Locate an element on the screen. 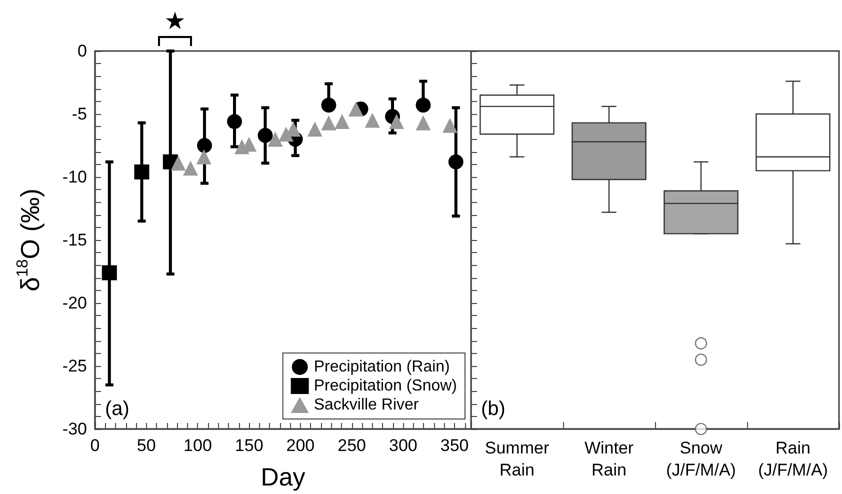 Image resolution: width=842 pixels, height=494 pixels. x-tick-label: 0 is located at coordinates (95, 445).